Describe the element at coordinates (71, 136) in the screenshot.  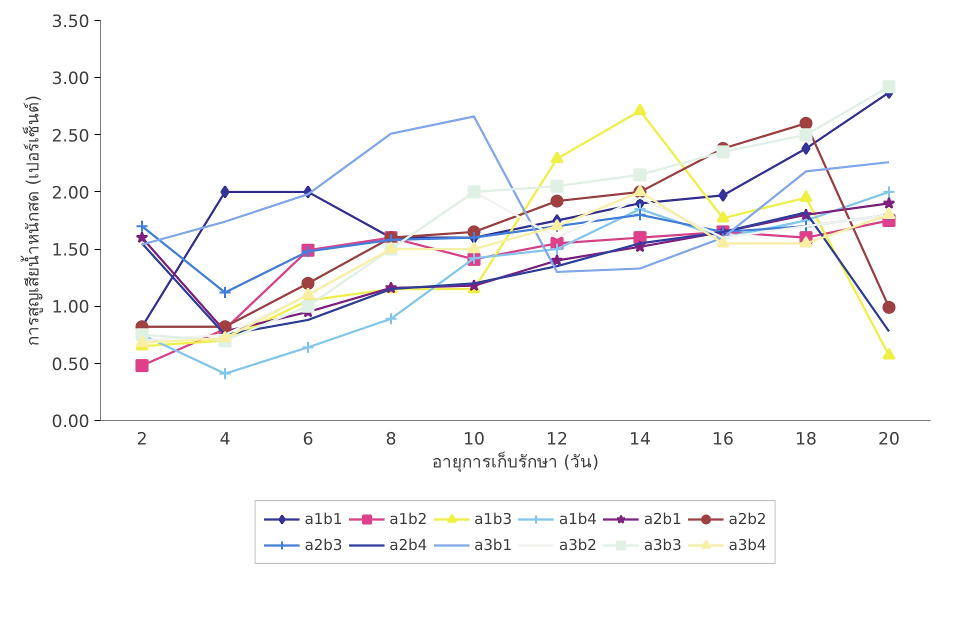
I see `y-tick-label: 2.50` at that location.